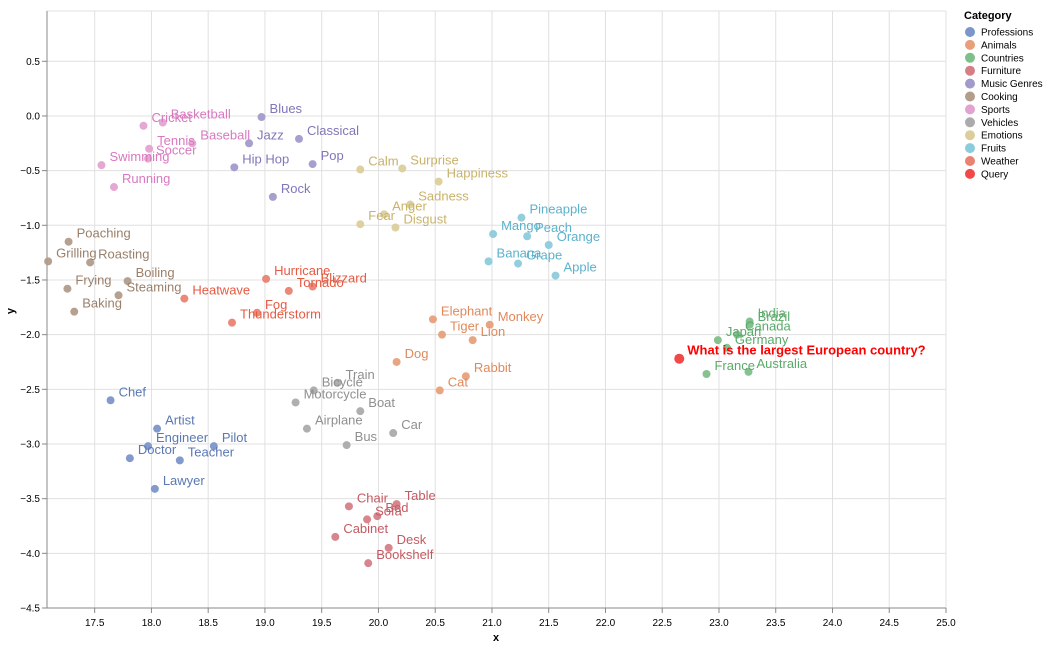 The width and height of the screenshot is (1048, 647). Describe the element at coordinates (333, 130) in the screenshot. I see `point-label: Classical` at that location.